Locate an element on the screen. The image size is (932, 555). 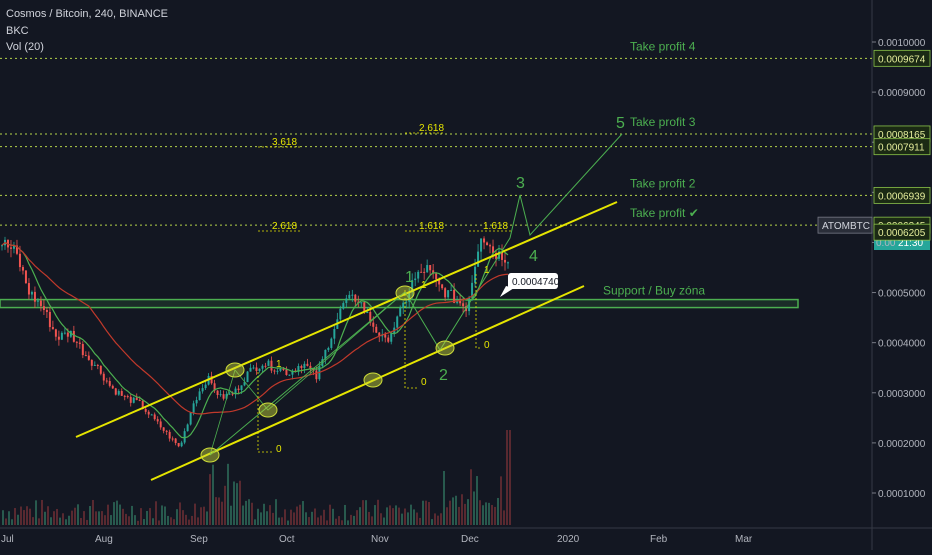
support-zone is located at coordinates (399, 303).